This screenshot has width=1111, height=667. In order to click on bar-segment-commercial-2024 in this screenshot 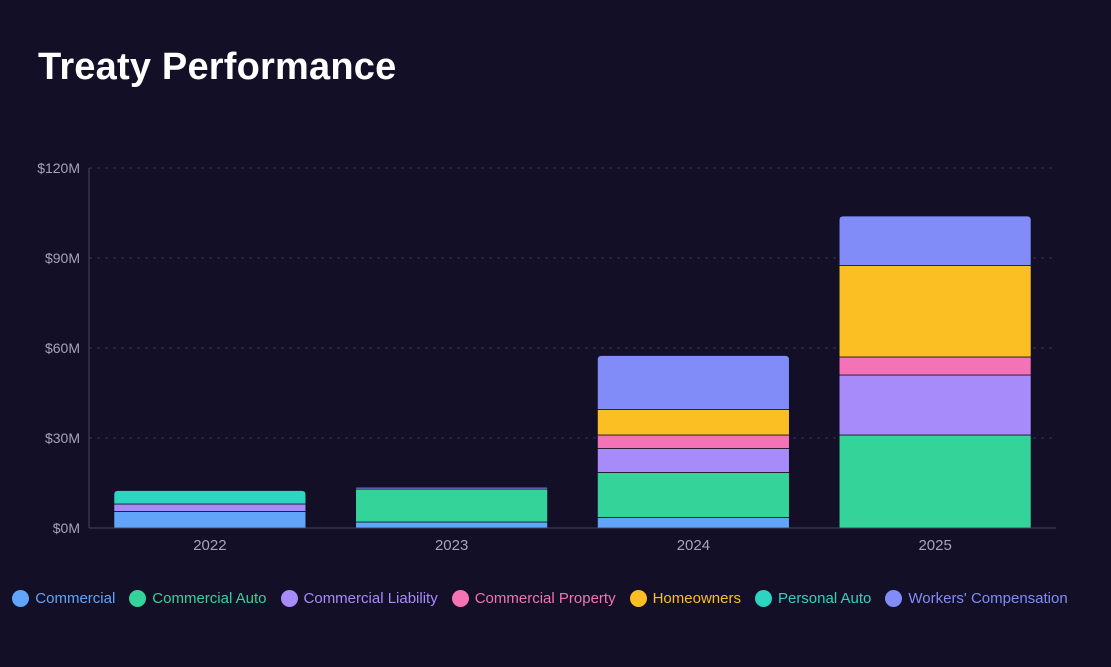, I will do `click(693, 523)`.